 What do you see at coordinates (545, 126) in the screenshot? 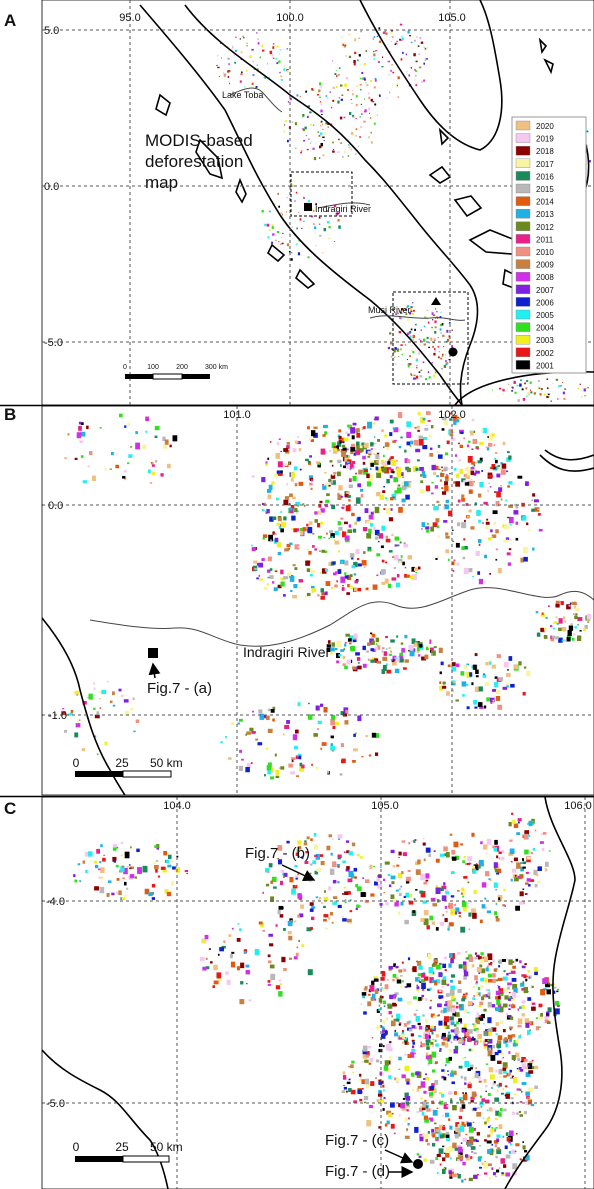
I see `legend-label: 2020` at bounding box center [545, 126].